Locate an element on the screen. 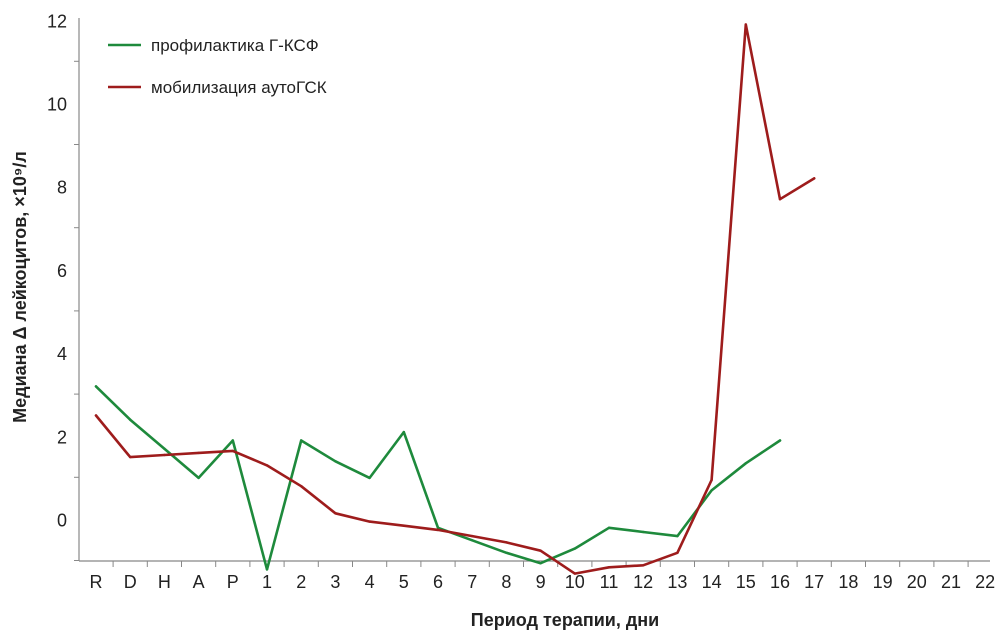 The width and height of the screenshot is (995, 635). x-tick-label: P is located at coordinates (233, 582).